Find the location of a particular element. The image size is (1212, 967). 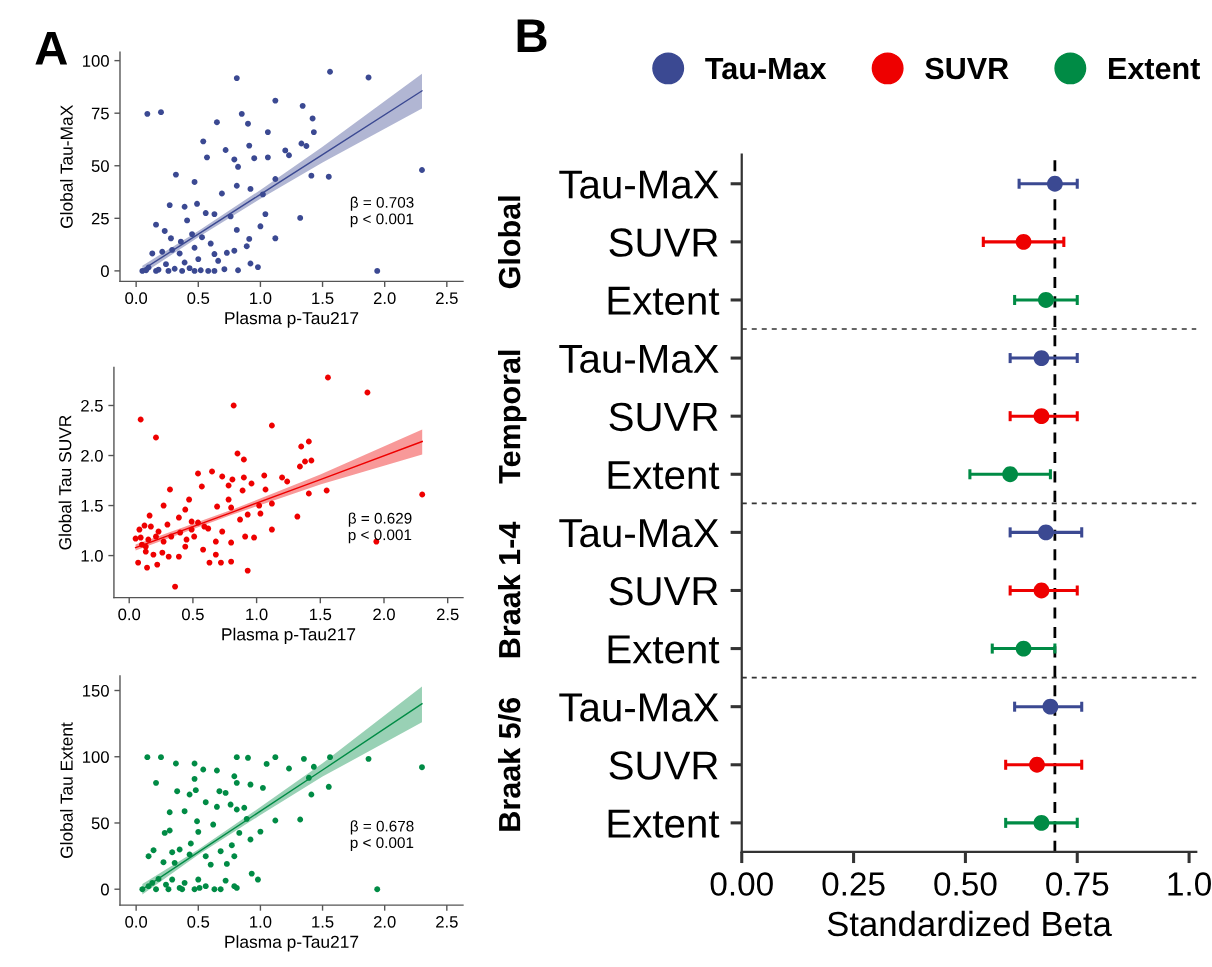

x-tick-label: 0.25 is located at coordinates (853, 884).